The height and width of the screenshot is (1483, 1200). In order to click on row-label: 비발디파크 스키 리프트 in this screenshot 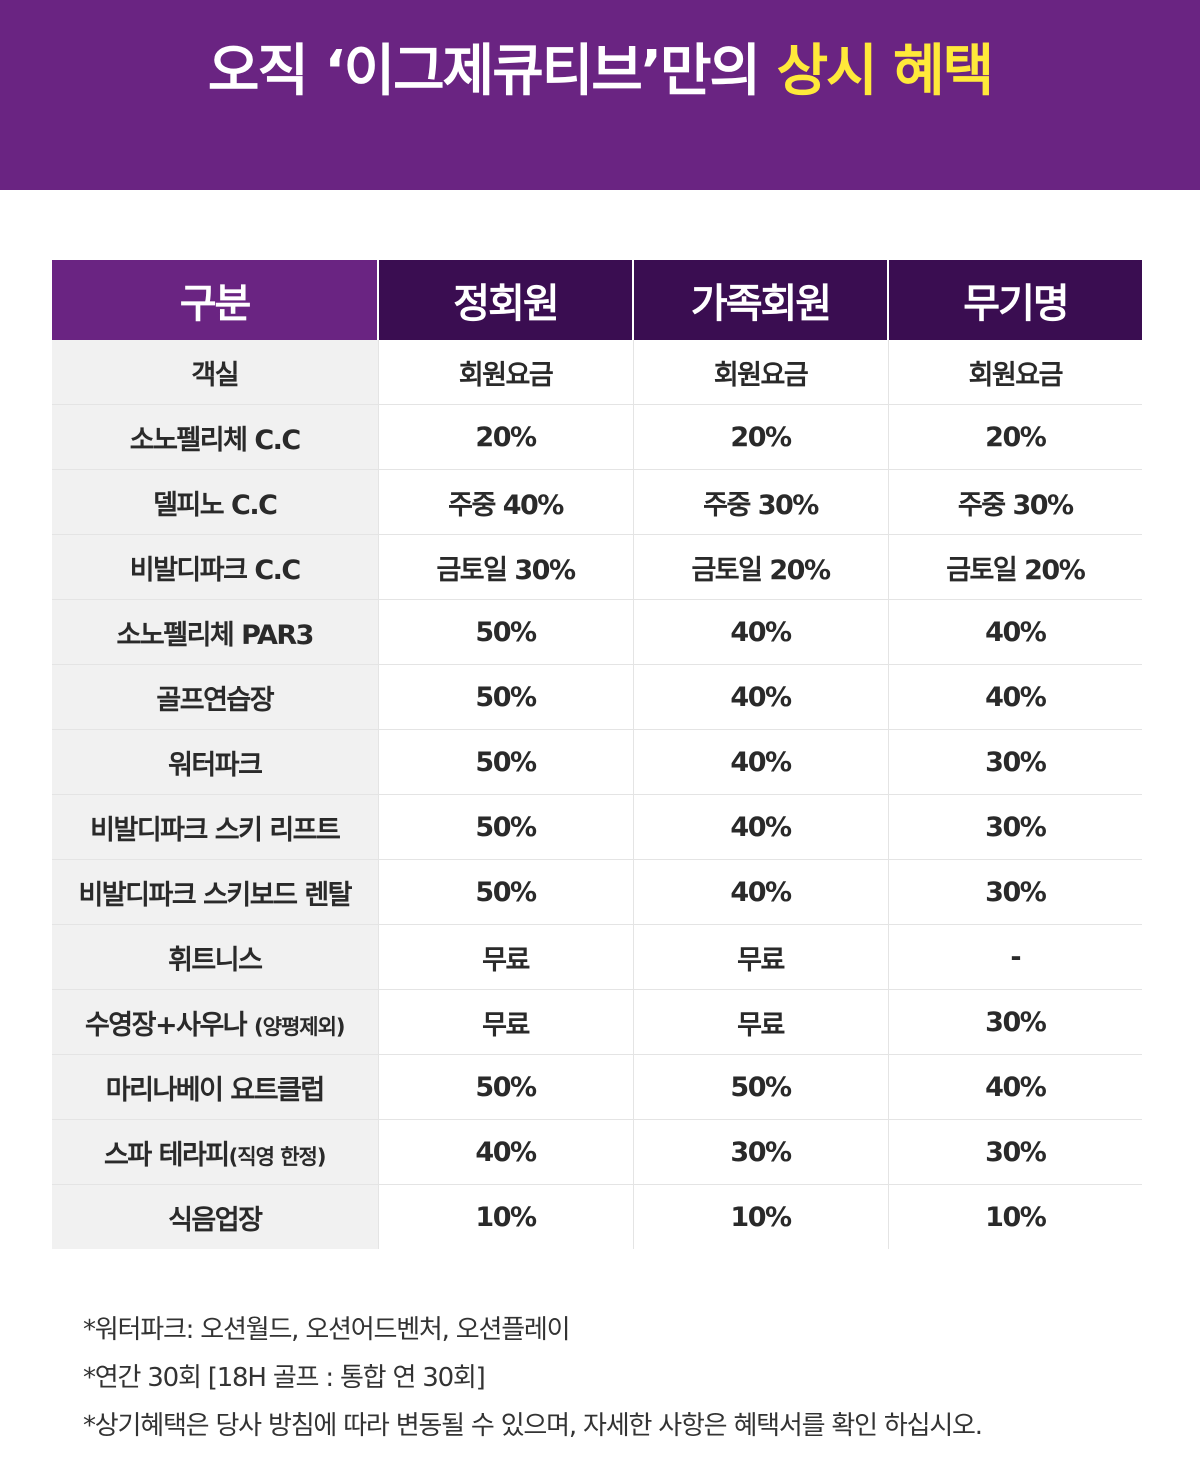, I will do `click(215, 830)`.